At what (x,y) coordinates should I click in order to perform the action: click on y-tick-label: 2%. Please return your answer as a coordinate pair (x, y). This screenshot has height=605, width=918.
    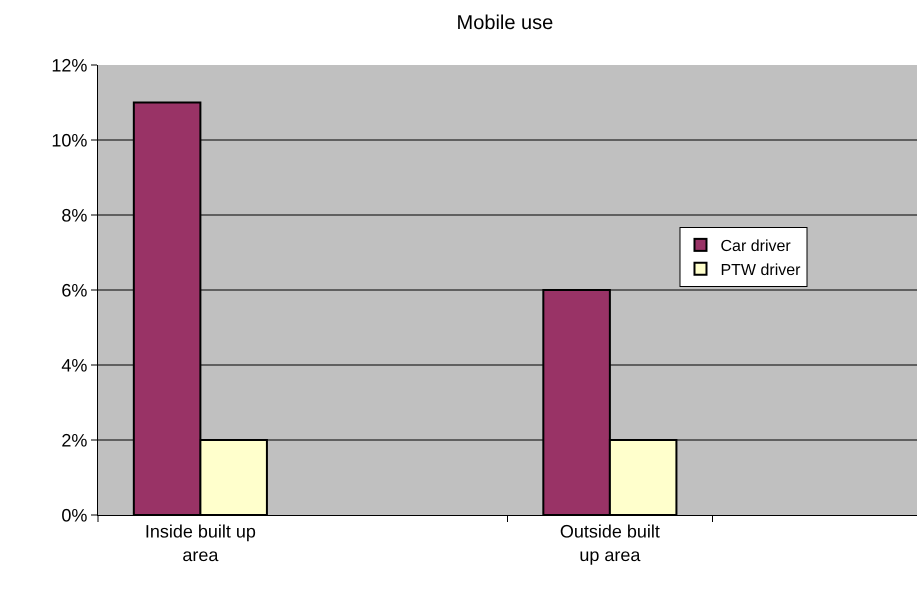
    Looking at the image, I should click on (74, 440).